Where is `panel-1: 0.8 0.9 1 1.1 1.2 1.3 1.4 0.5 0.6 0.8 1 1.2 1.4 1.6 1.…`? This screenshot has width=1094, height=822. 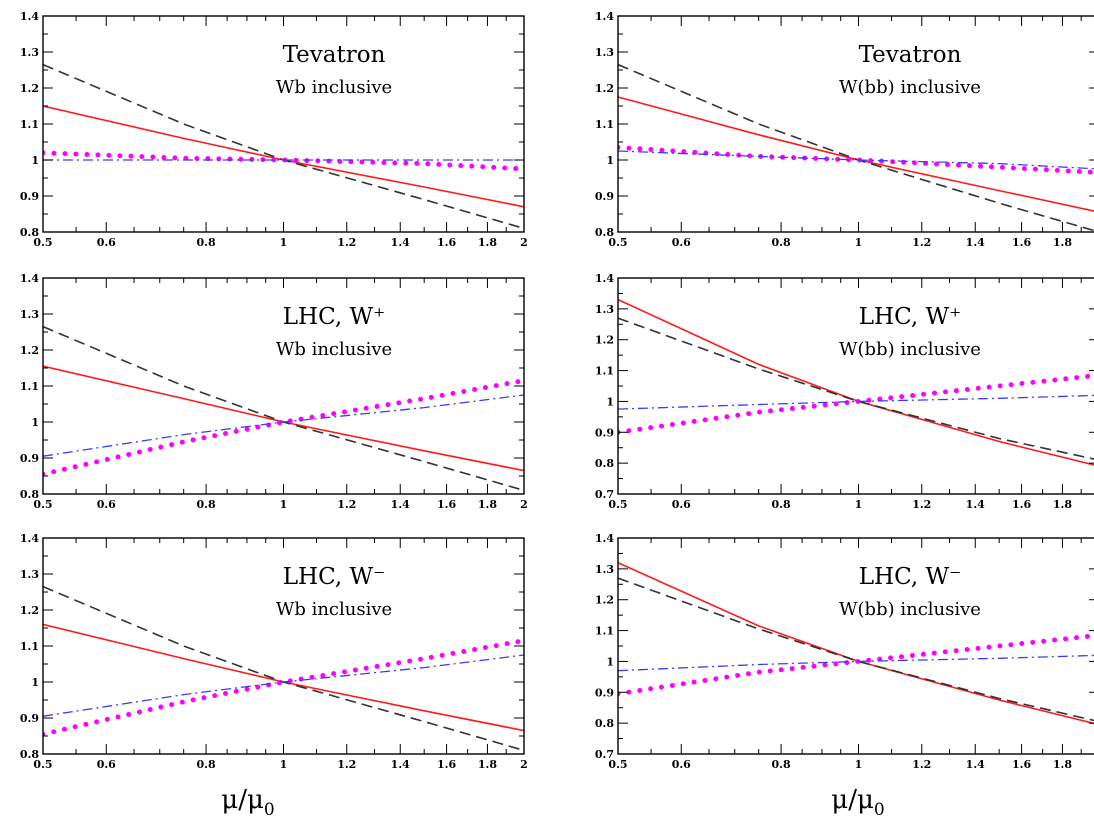
panel-1: 0.8 0.9 1 1.1 1.2 1.3 1.4 0.5 0.6 0.8 1 1.2 1.4 1.6 1.… is located at coordinates (274, 129).